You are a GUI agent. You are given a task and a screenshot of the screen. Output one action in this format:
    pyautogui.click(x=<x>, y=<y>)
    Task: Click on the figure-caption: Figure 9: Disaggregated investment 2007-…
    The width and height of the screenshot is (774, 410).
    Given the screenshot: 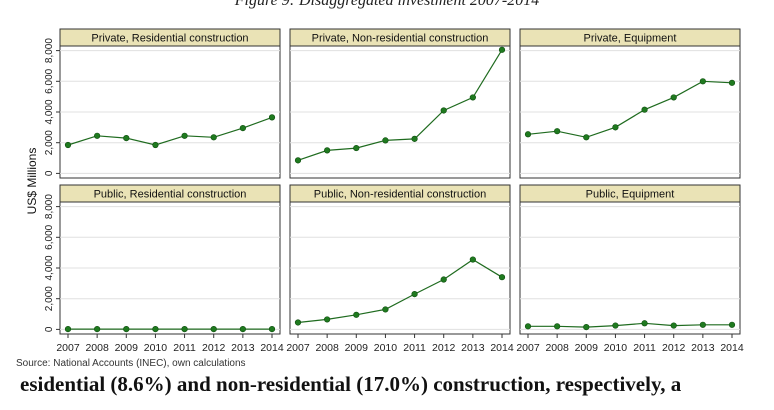 What is the action you would take?
    pyautogui.click(x=387, y=4)
    